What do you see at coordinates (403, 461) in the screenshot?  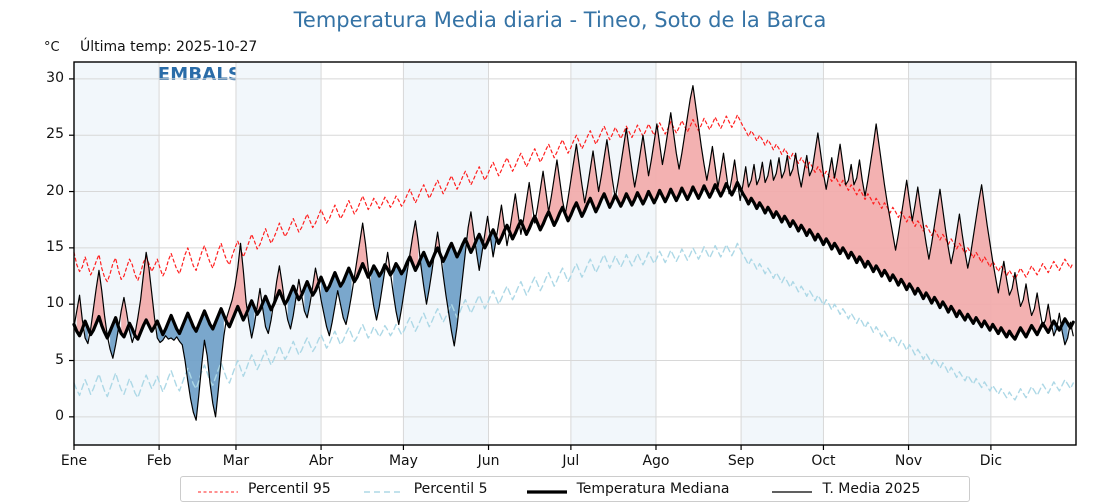 I see `x-tick-may: May` at bounding box center [403, 461].